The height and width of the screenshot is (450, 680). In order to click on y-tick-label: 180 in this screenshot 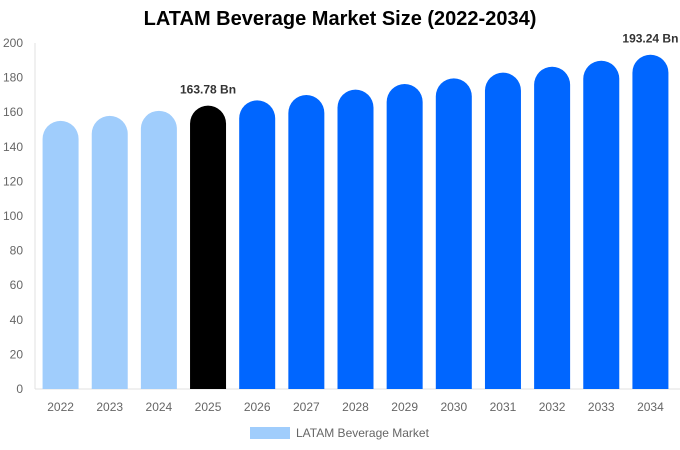, I will do `click(13, 78)`.